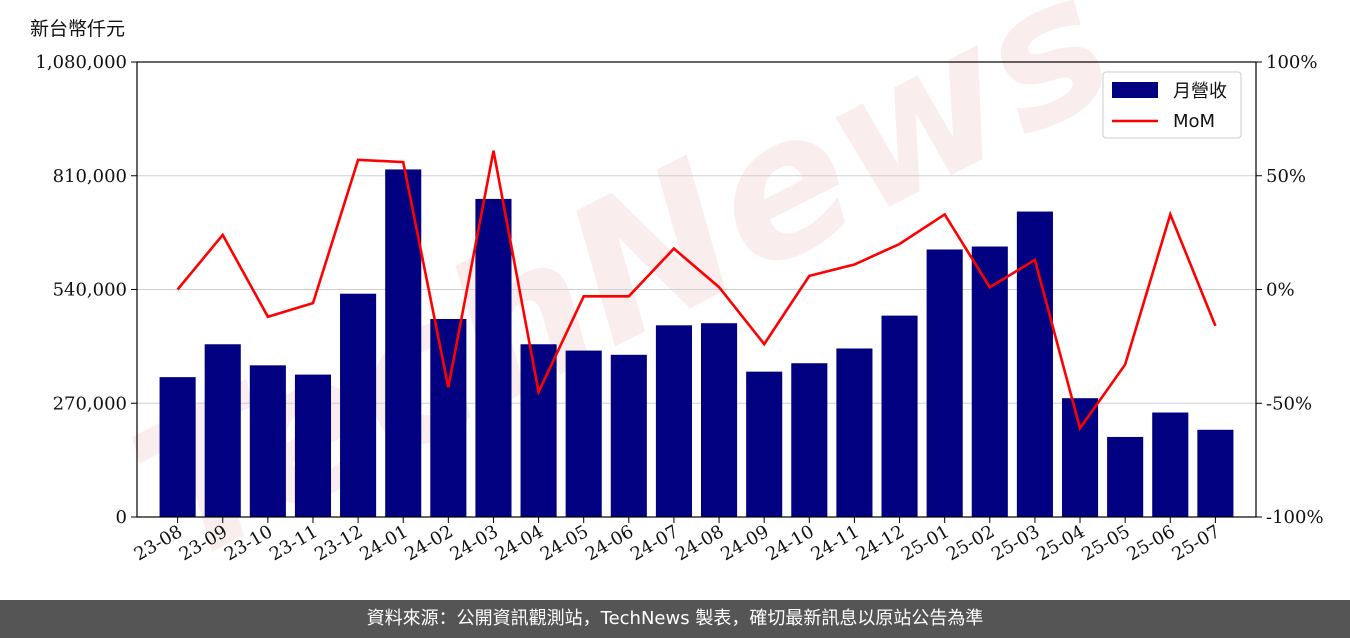 The width and height of the screenshot is (1350, 638). What do you see at coordinates (1015, 543) in the screenshot?
I see `x-tick-label: 25-03` at bounding box center [1015, 543].